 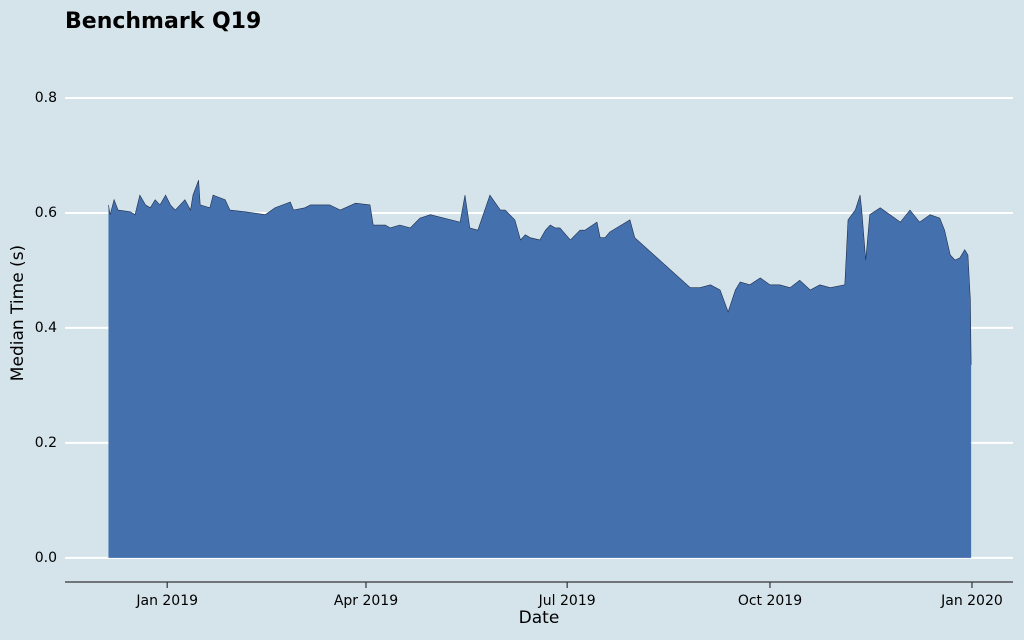 What do you see at coordinates (366, 601) in the screenshot?
I see `x-tick-label: Apr 2019` at bounding box center [366, 601].